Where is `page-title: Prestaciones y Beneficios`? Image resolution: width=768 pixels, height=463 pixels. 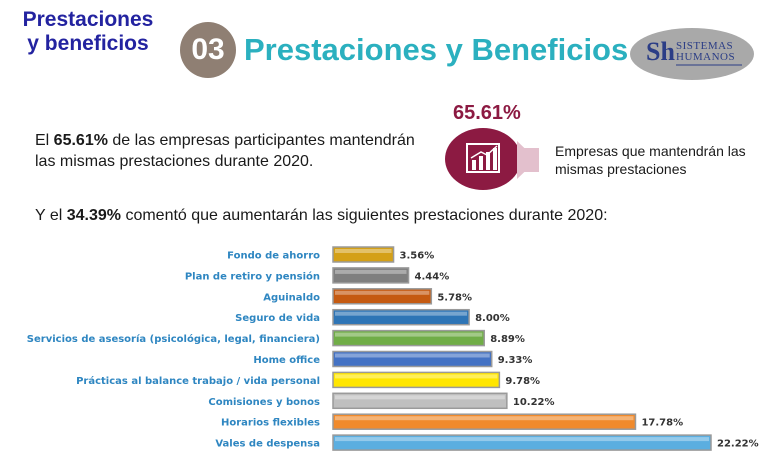
page-title: Prestaciones y Beneficios is located at coordinates (436, 49).